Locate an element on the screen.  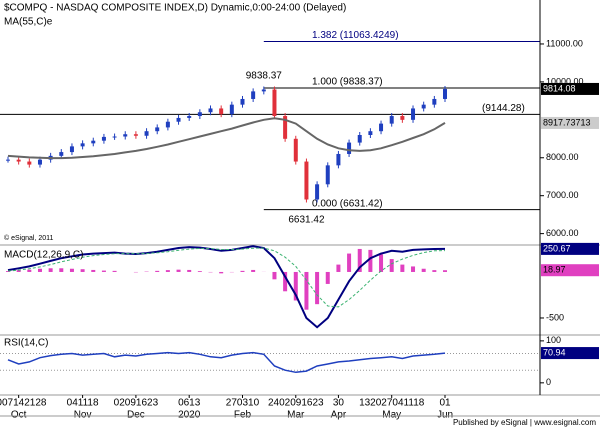
macd-label: MACD(12,26,9,C) is located at coordinates (43, 255).